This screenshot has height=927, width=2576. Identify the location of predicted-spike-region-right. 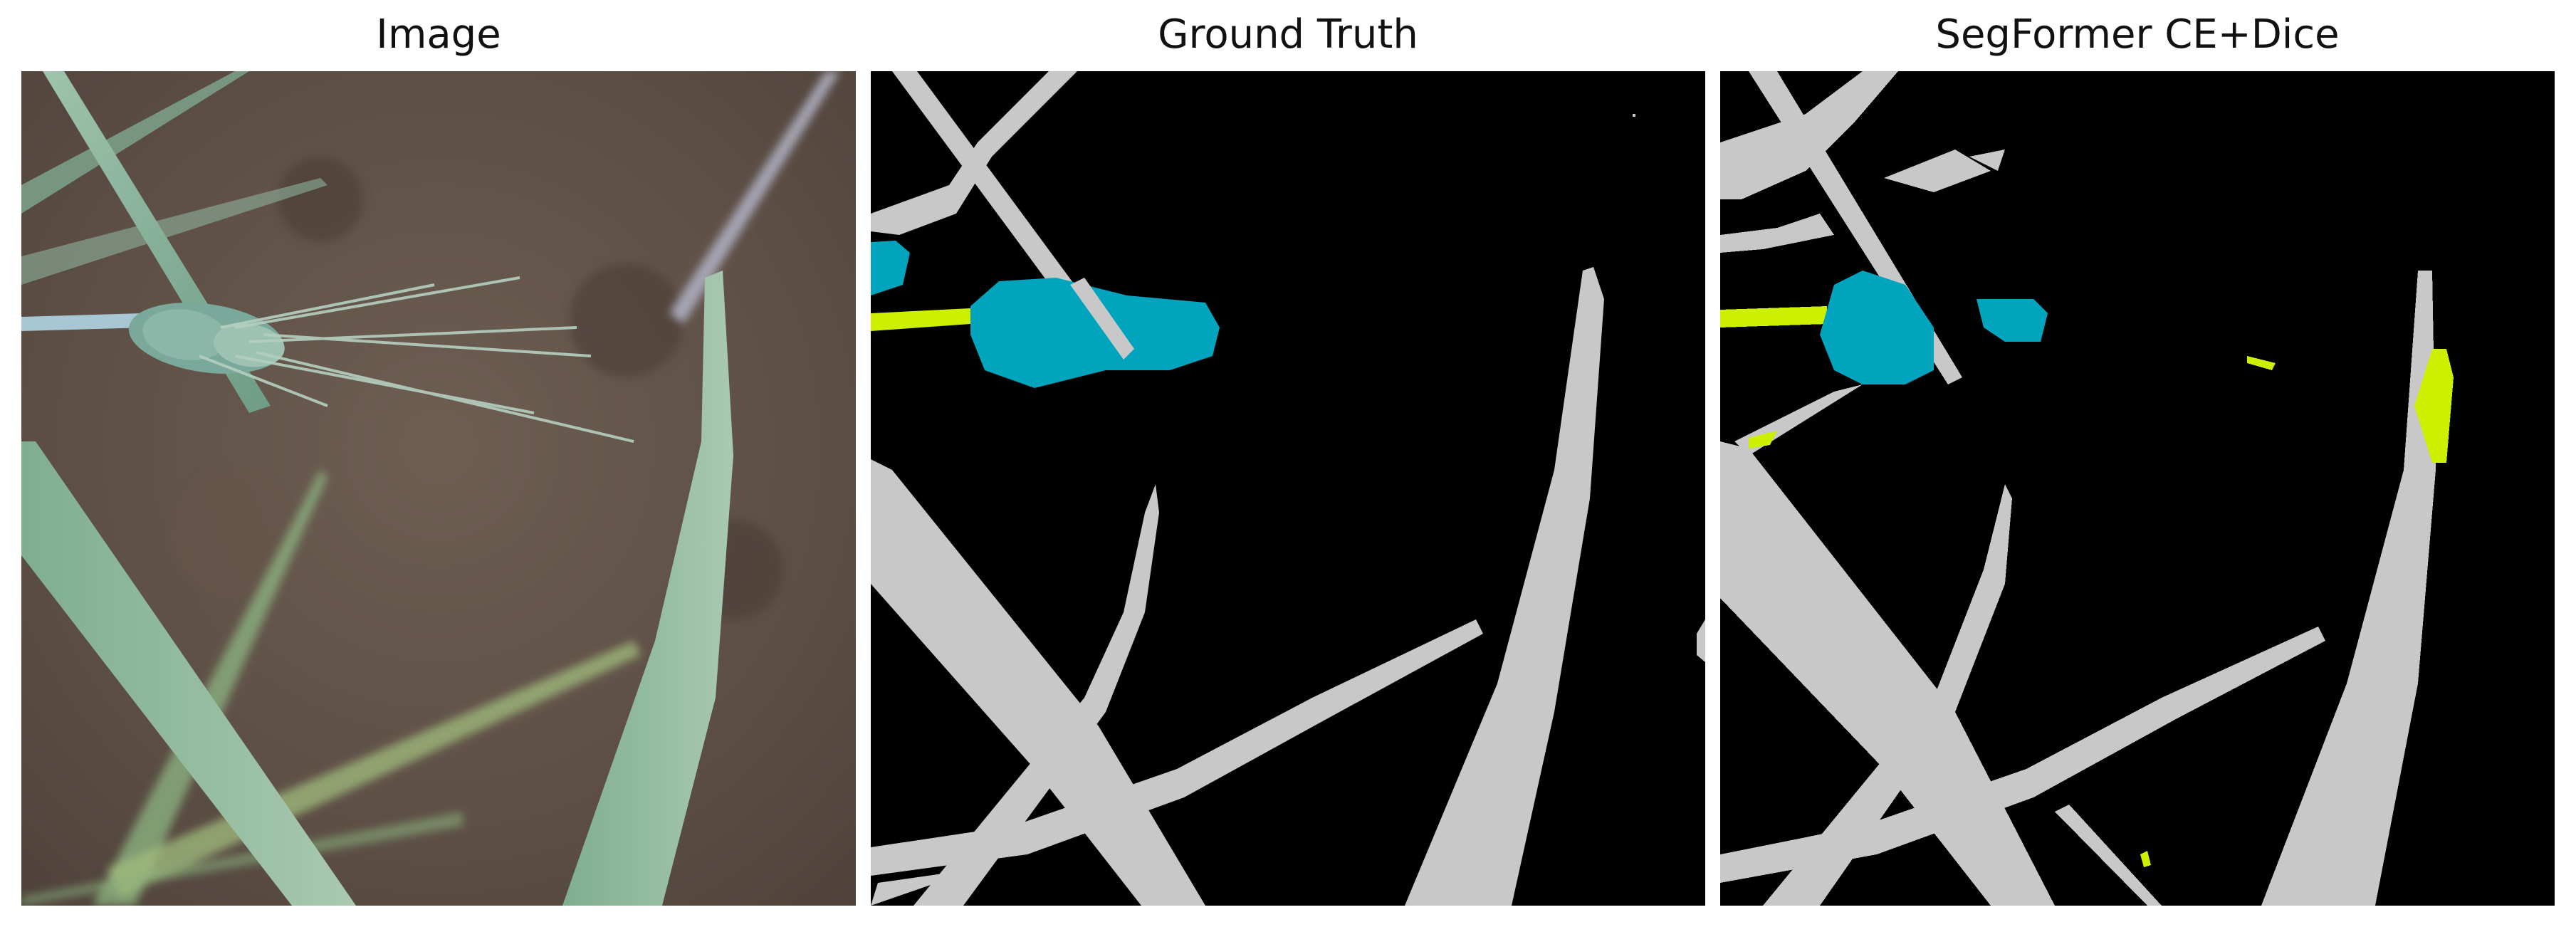
(2012, 320).